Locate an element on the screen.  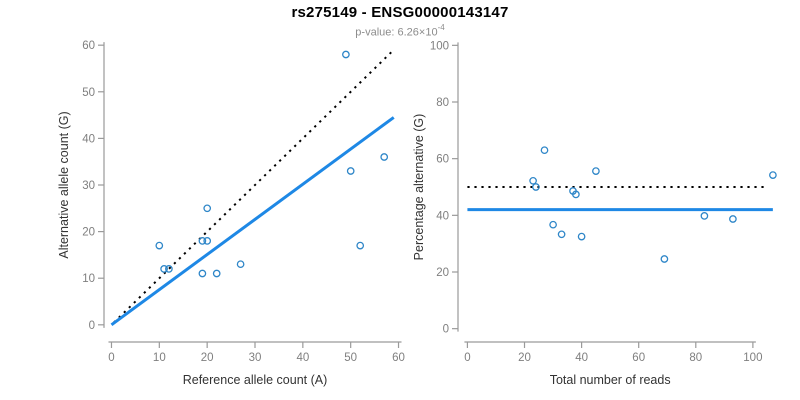
x-tick-label: 10 is located at coordinates (159, 358).